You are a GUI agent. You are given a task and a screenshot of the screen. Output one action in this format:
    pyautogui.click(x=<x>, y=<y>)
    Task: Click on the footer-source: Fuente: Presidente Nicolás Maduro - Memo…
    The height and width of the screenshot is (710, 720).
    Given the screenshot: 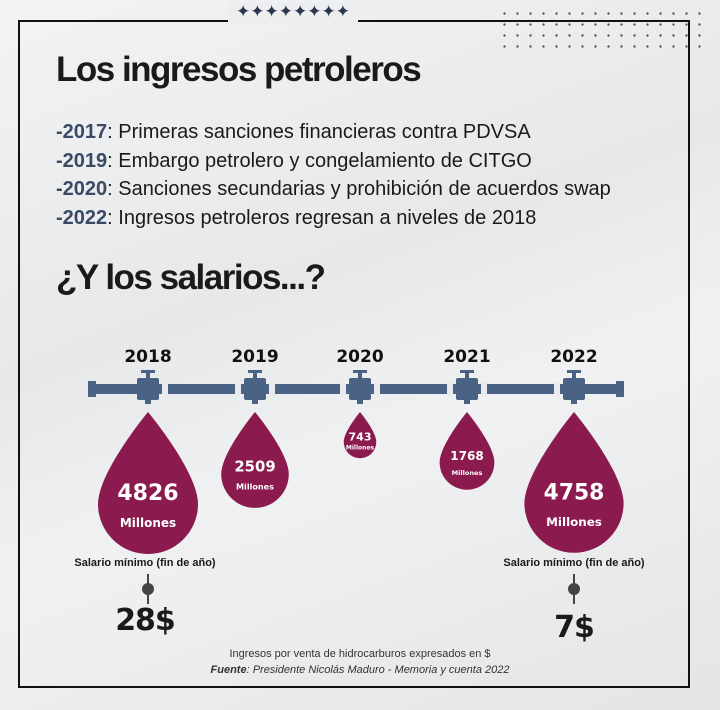 What is the action you would take?
    pyautogui.click(x=360, y=670)
    